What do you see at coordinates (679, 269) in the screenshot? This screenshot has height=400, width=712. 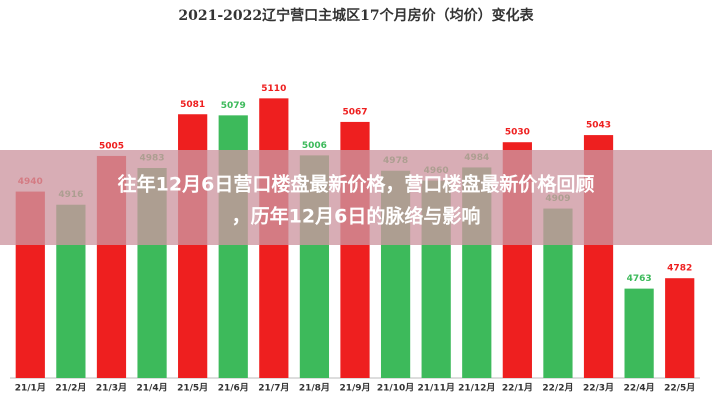 I see `value-label: 4782` at bounding box center [679, 269].